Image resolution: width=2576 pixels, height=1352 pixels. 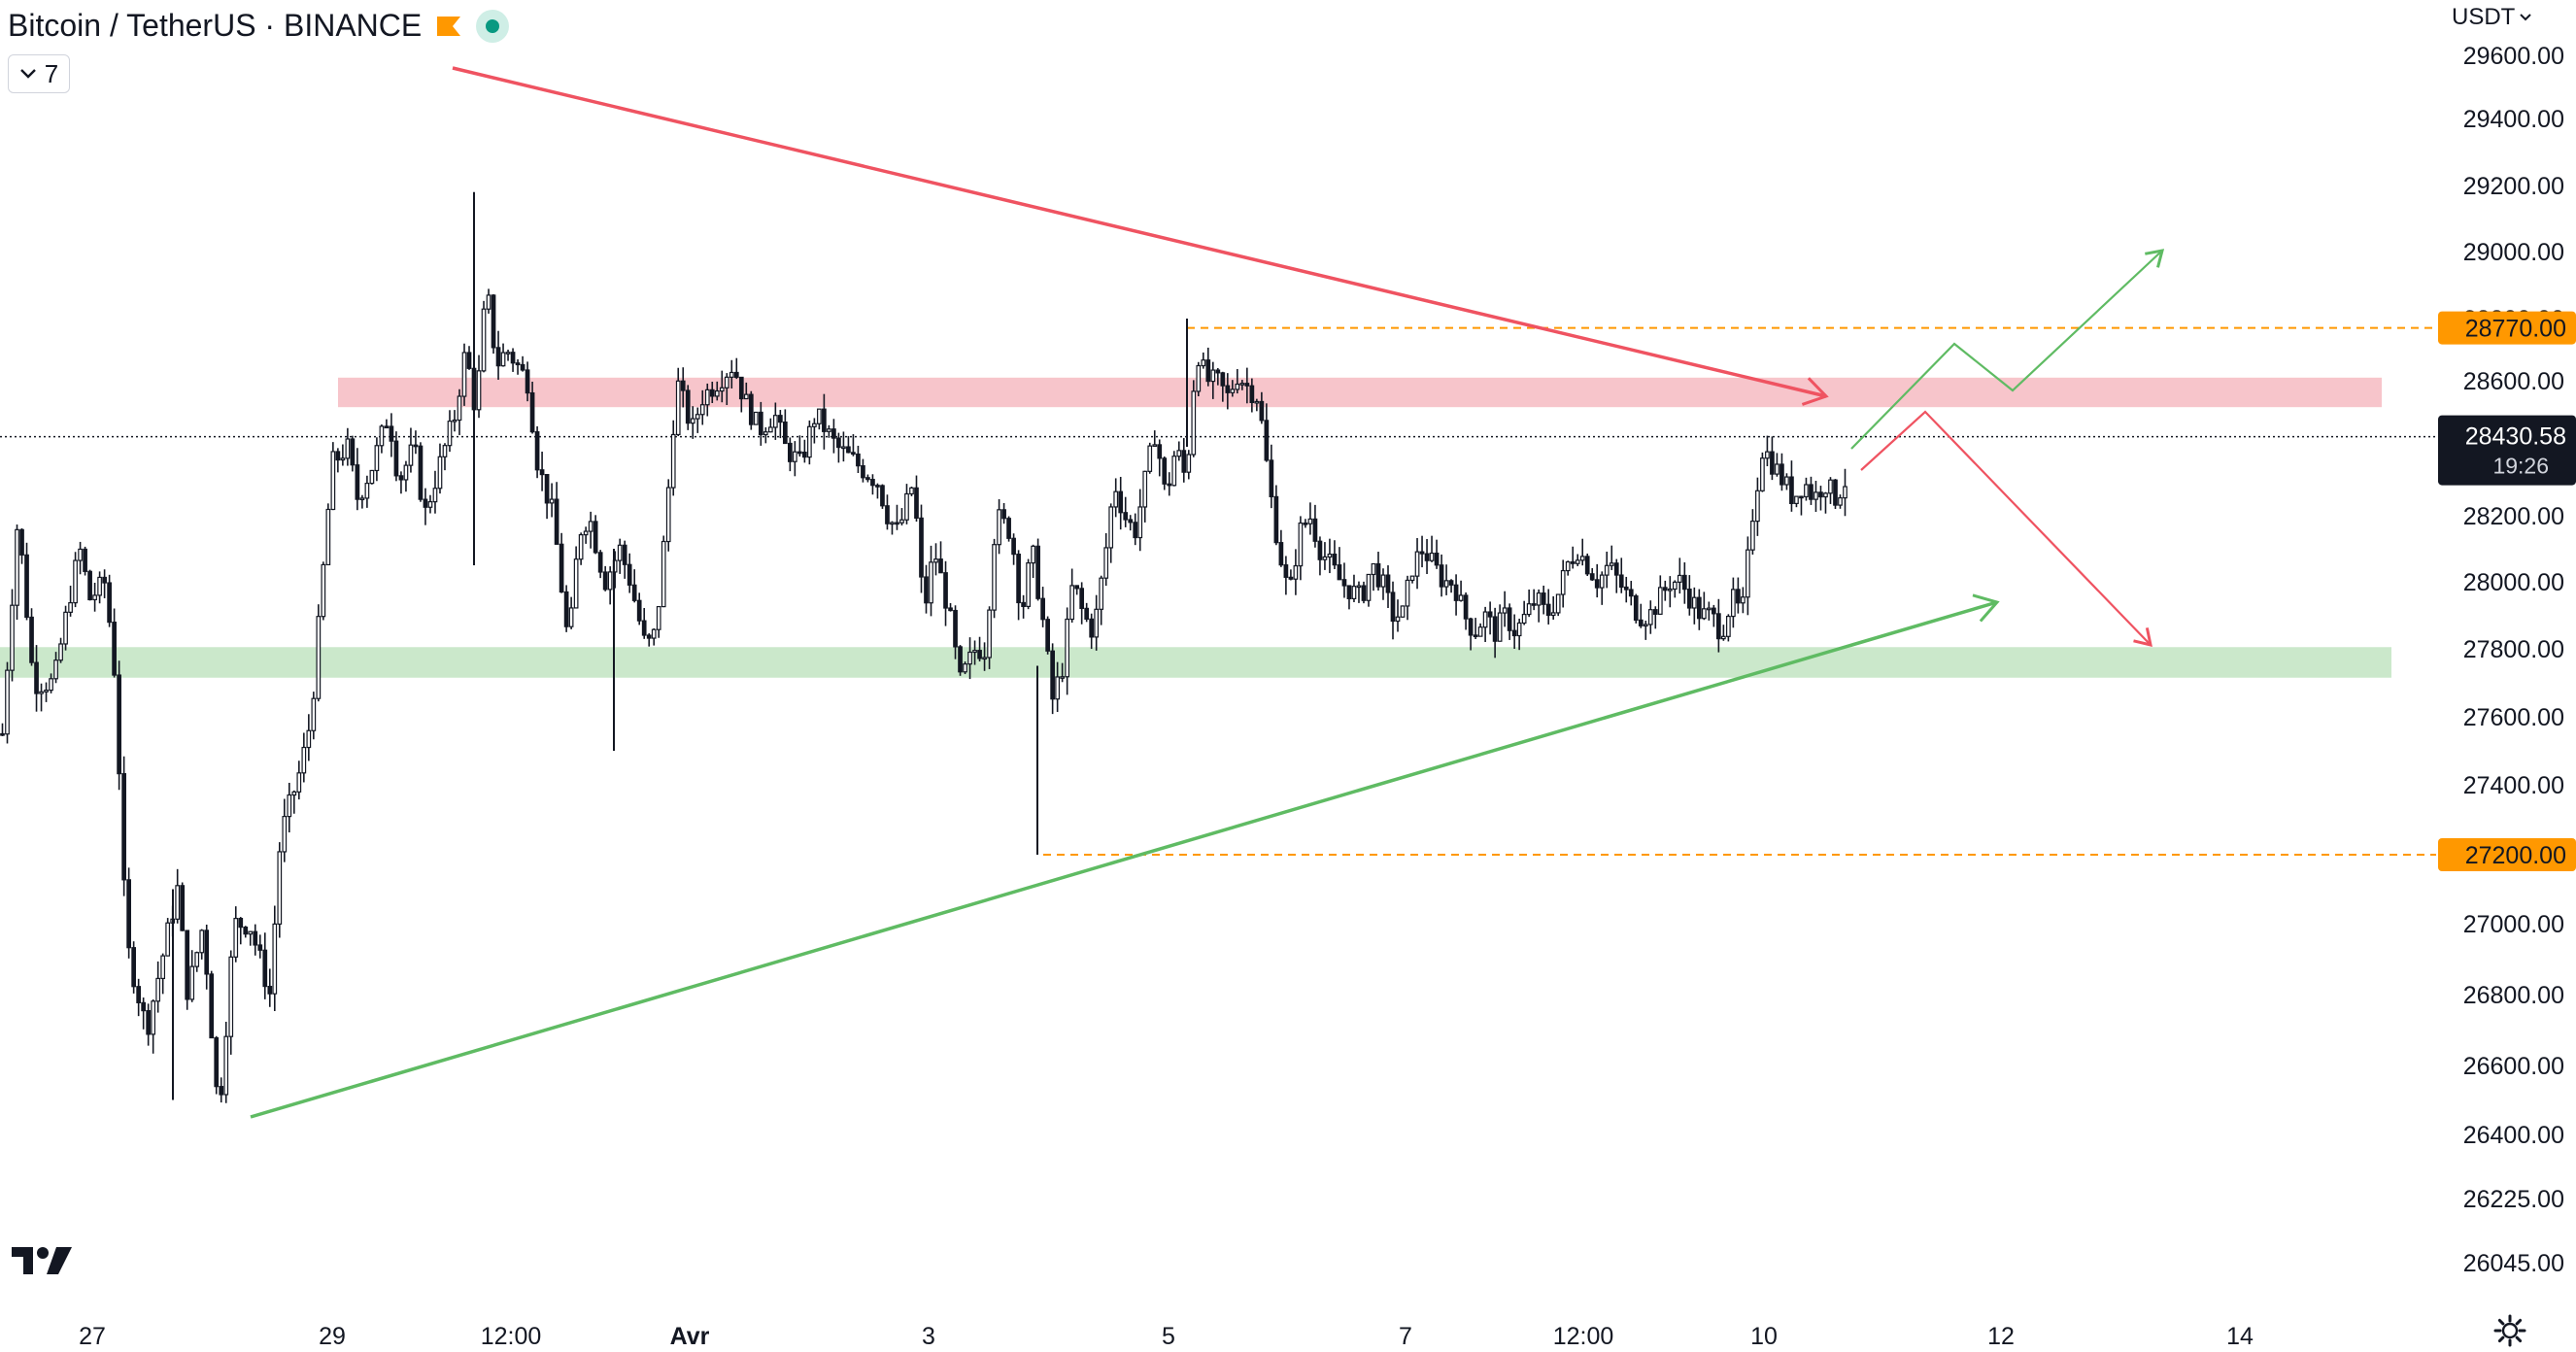 I want to click on price-tick-label: 28000.00, so click(x=2513, y=582).